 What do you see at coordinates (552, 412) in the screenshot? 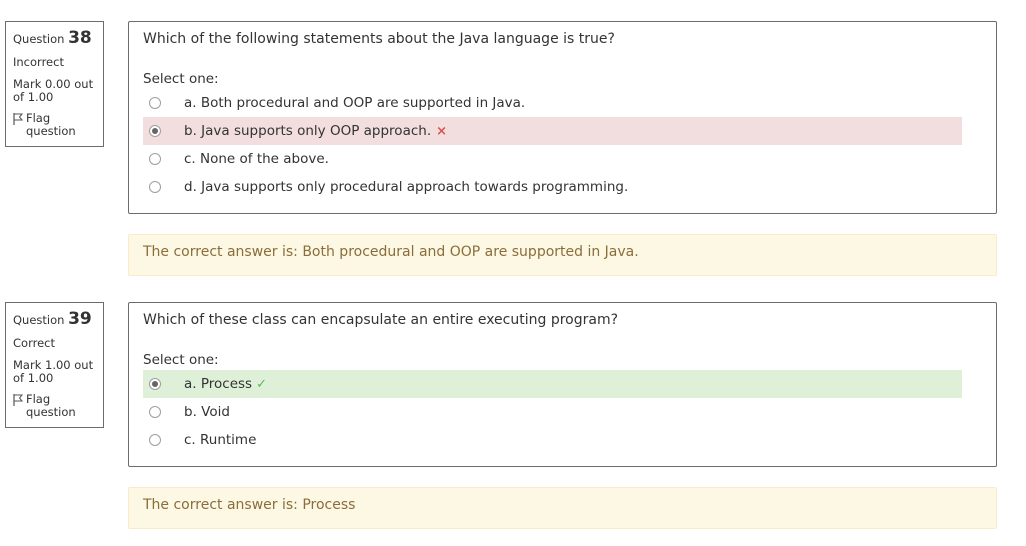
I see `answer-option-b: b. Void` at bounding box center [552, 412].